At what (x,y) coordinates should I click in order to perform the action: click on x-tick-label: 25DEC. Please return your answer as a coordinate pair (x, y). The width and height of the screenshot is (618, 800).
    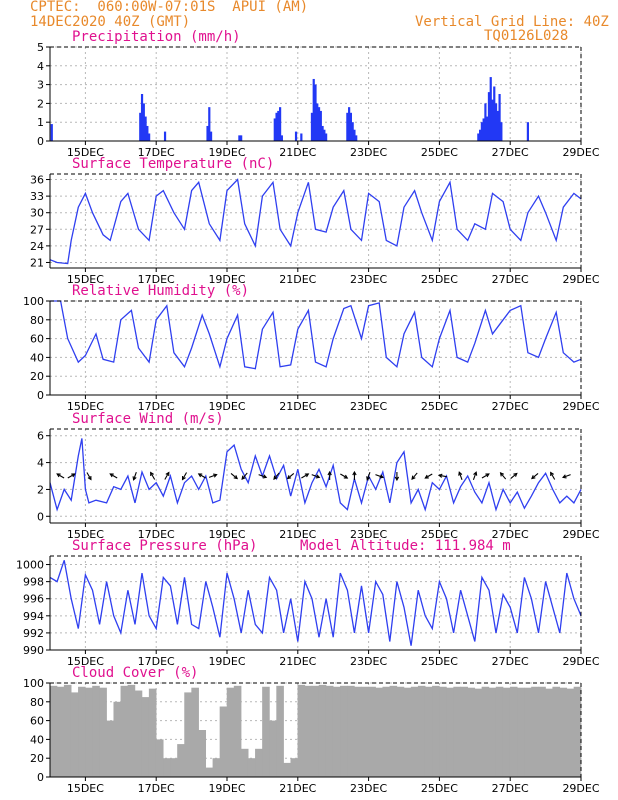
    Looking at the image, I should click on (439, 661).